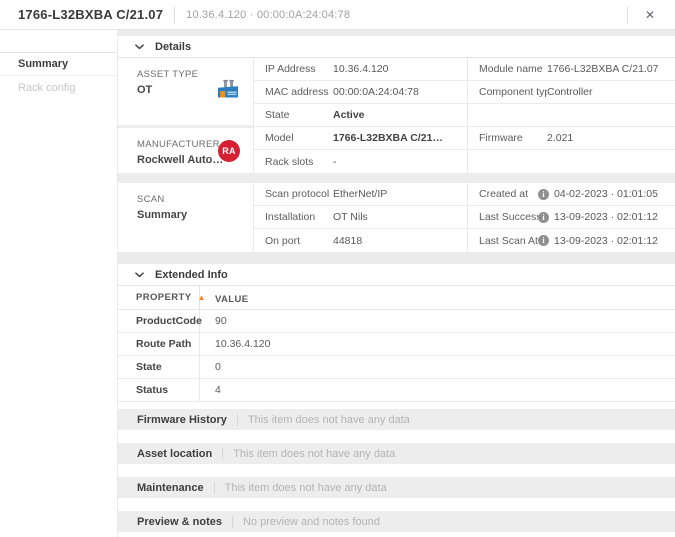  Describe the element at coordinates (175, 453) in the screenshot. I see `section-title: Asset location` at that location.